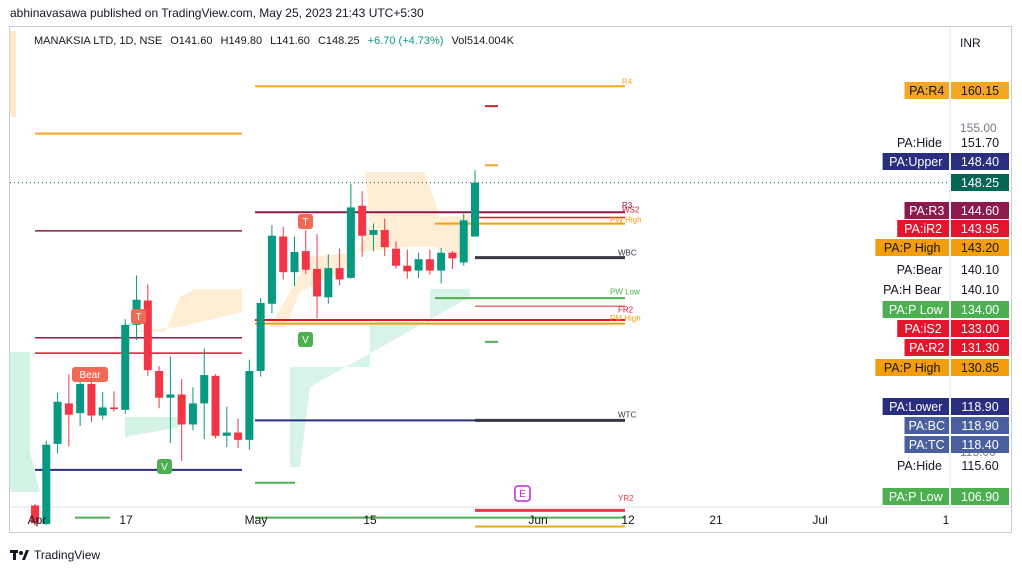 This screenshot has width=1022, height=573. I want to click on price-label-9: 134.00 PA:P Low, so click(945, 309).